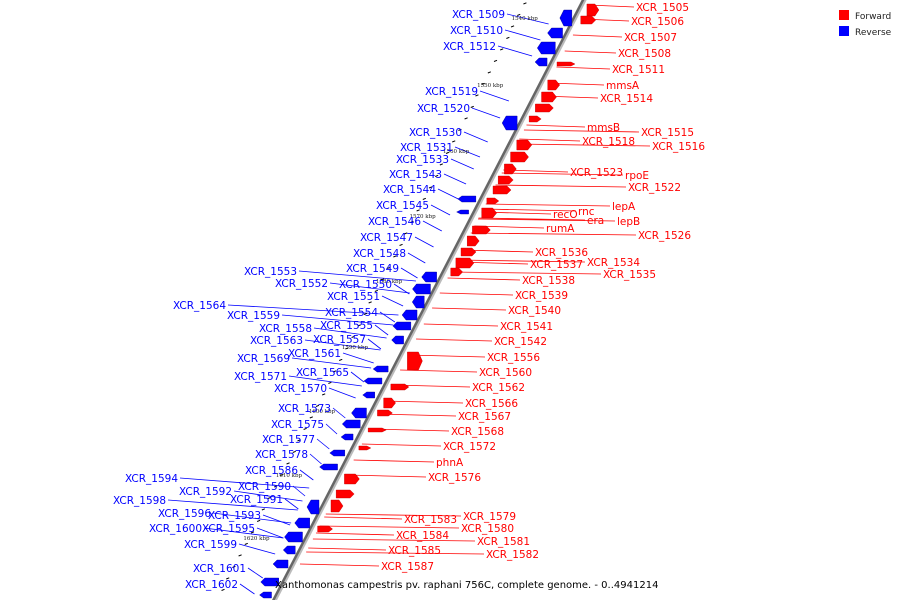 The image size is (900, 600). What do you see at coordinates (450, 463) in the screenshot?
I see `gene-label: phnA` at bounding box center [450, 463].